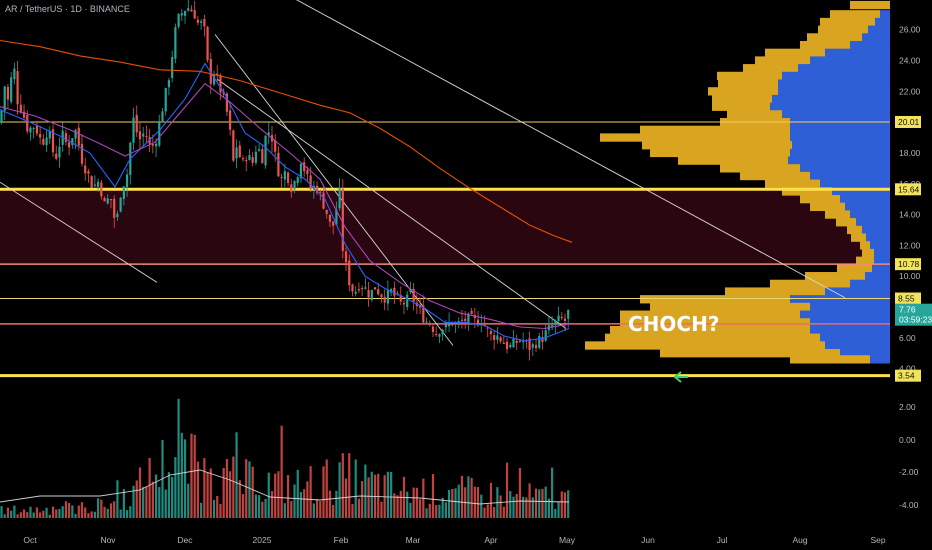  I want to click on price-tick-label: 14.00, so click(910, 215).